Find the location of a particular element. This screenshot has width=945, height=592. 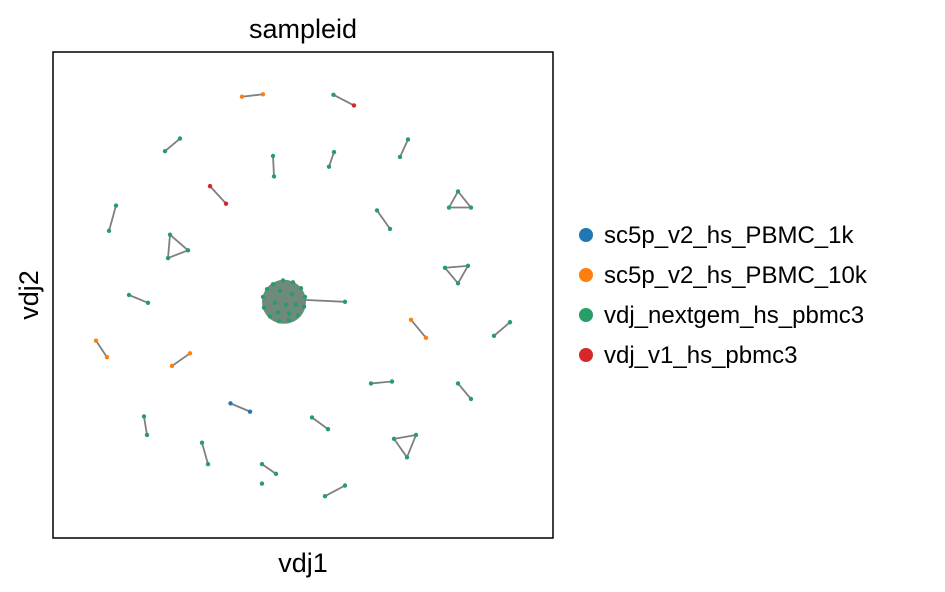

y-axis-label: vdj2 is located at coordinates (29, 295).